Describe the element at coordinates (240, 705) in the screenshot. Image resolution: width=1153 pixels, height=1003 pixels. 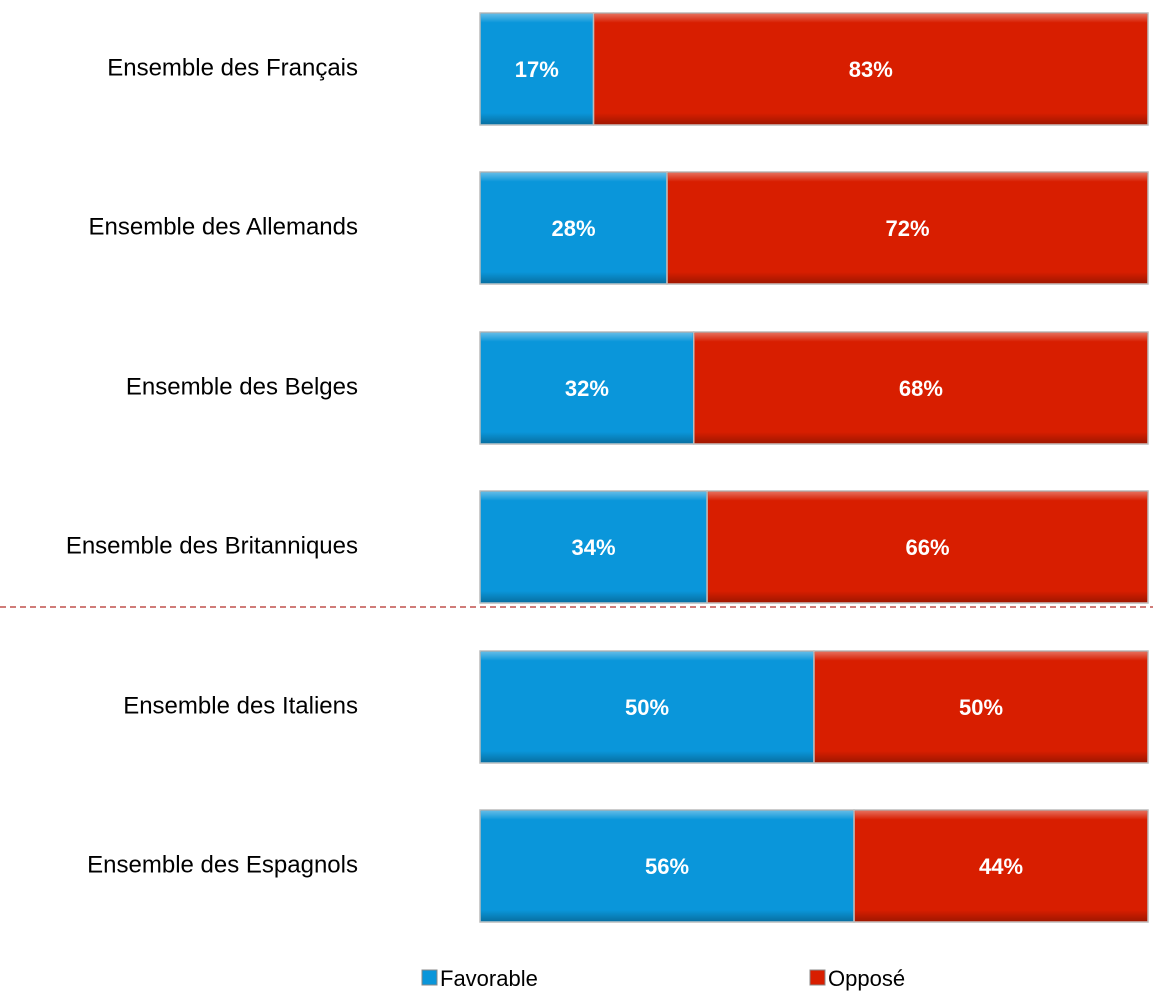
I see `category-label: Ensemble des Italiens` at that location.